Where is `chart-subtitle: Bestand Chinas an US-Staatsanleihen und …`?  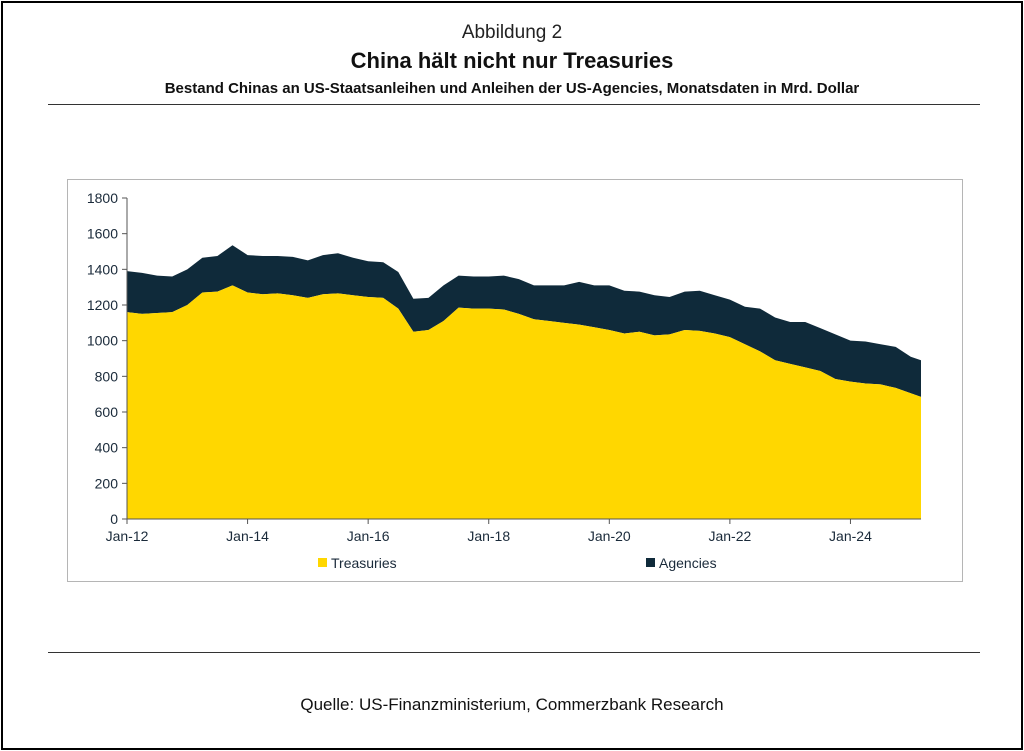 chart-subtitle: Bestand Chinas an US-Staatsanleihen und … is located at coordinates (512, 88).